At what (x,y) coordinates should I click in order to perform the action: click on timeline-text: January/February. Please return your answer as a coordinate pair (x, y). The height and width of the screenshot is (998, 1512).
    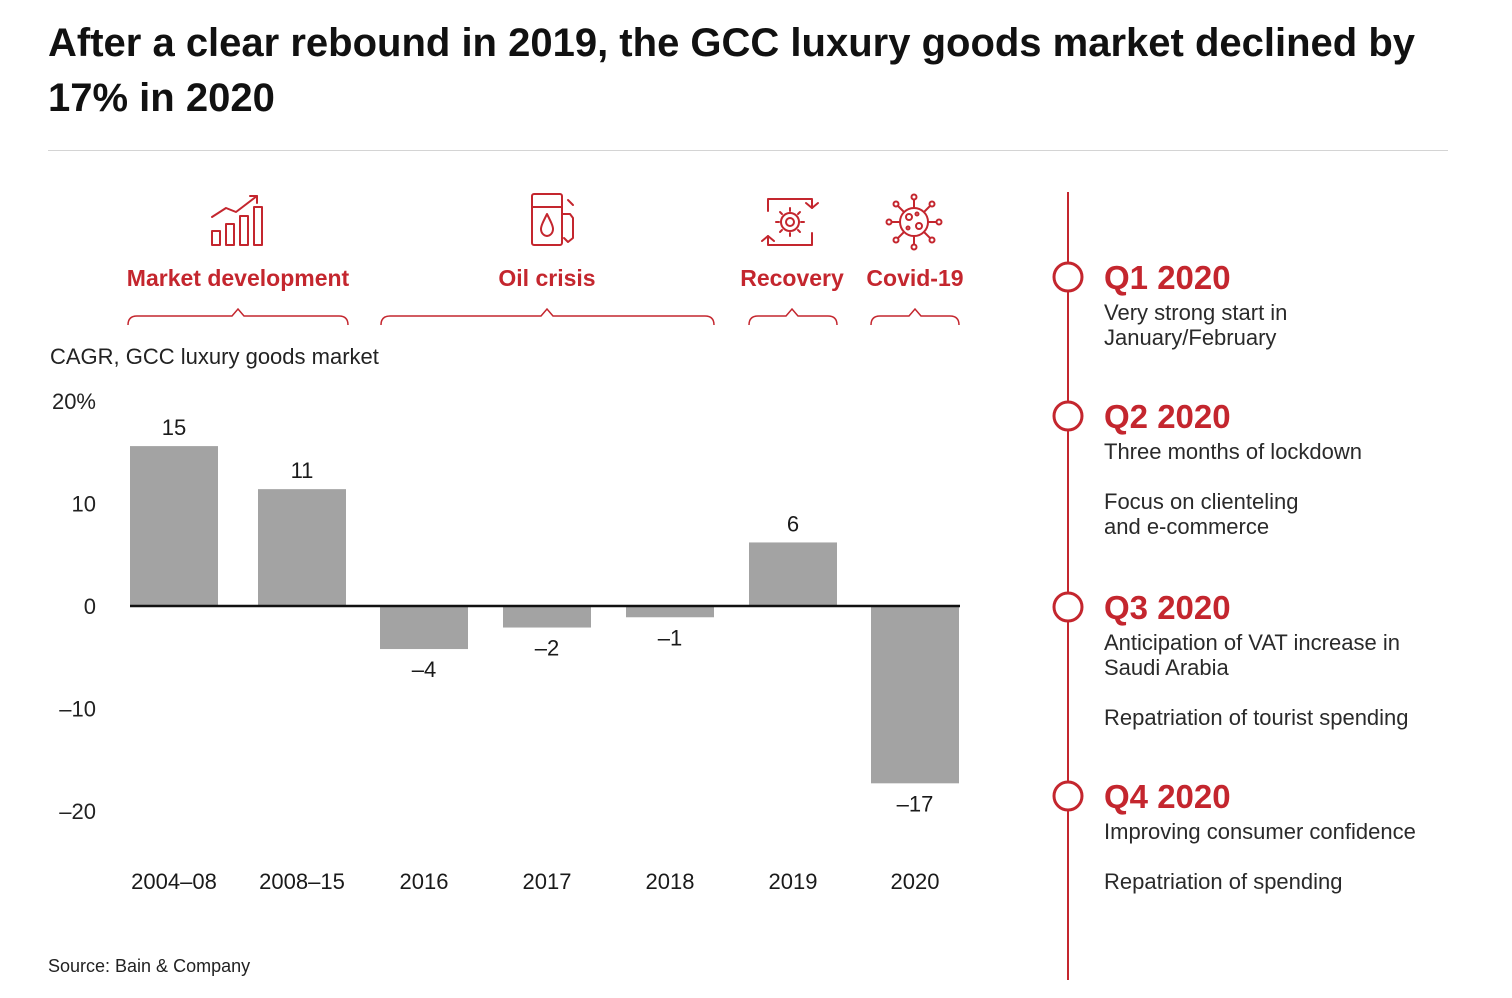
    Looking at the image, I should click on (1190, 337).